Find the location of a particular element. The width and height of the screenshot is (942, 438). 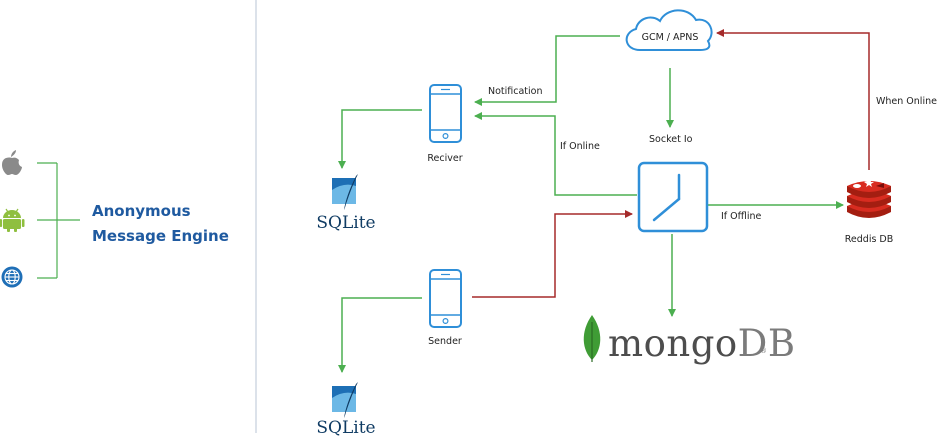

web-globe-icon is located at coordinates (12, 277).